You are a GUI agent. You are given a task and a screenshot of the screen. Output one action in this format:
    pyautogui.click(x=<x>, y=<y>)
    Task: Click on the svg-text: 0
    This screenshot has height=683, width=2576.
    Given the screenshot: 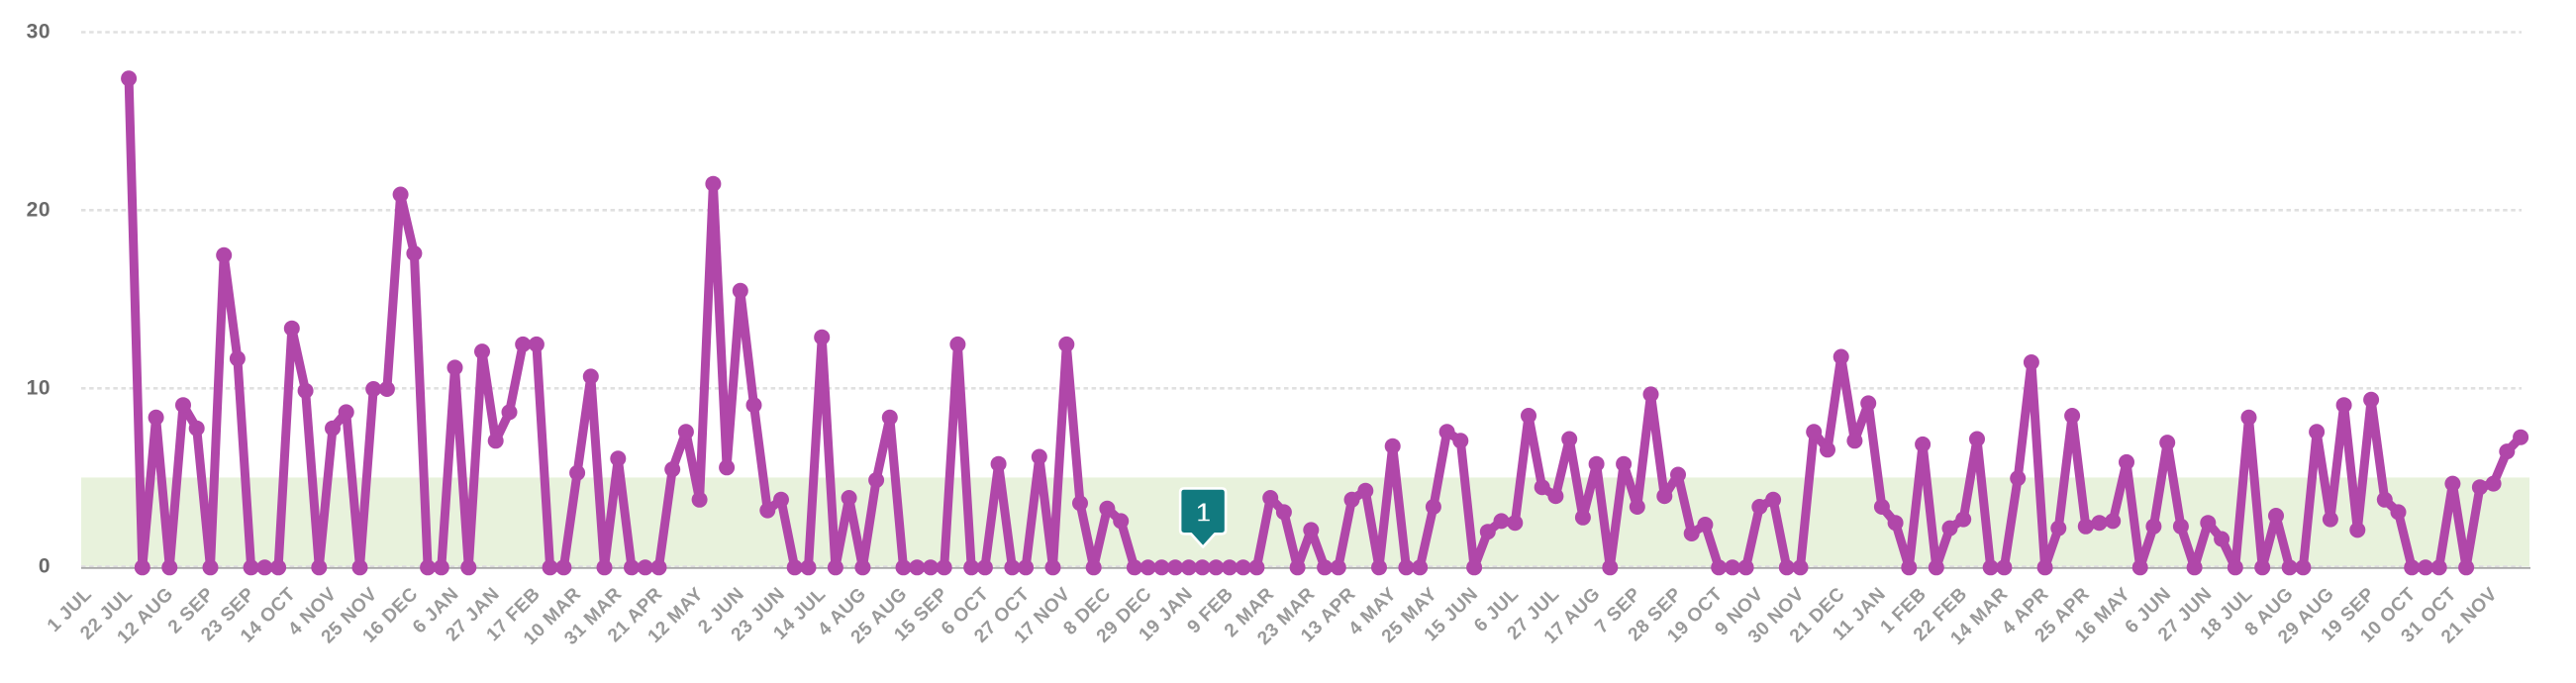 What is the action you would take?
    pyautogui.click(x=44, y=566)
    